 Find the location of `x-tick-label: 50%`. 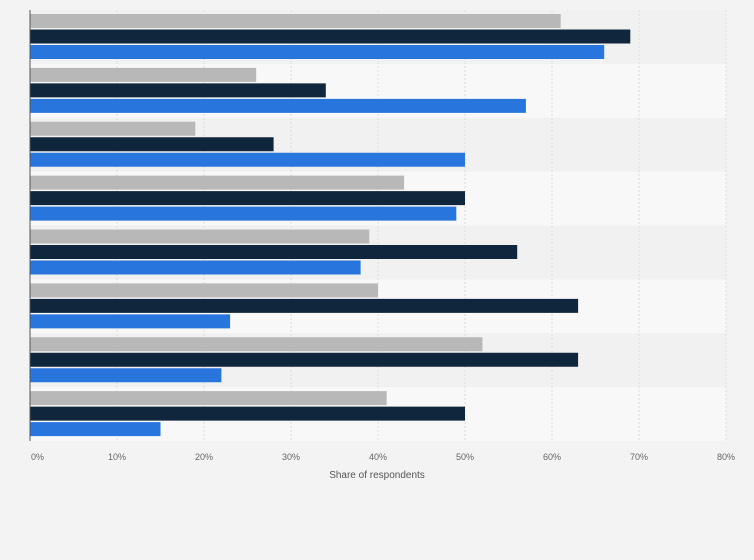

x-tick-label: 50% is located at coordinates (465, 457).